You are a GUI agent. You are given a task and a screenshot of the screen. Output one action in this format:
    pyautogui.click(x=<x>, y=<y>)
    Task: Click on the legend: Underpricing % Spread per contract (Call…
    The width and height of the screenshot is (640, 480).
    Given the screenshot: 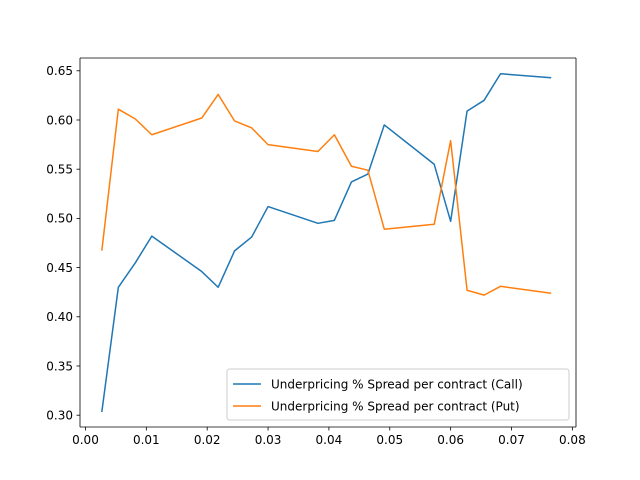 What is the action you would take?
    pyautogui.click(x=398, y=394)
    